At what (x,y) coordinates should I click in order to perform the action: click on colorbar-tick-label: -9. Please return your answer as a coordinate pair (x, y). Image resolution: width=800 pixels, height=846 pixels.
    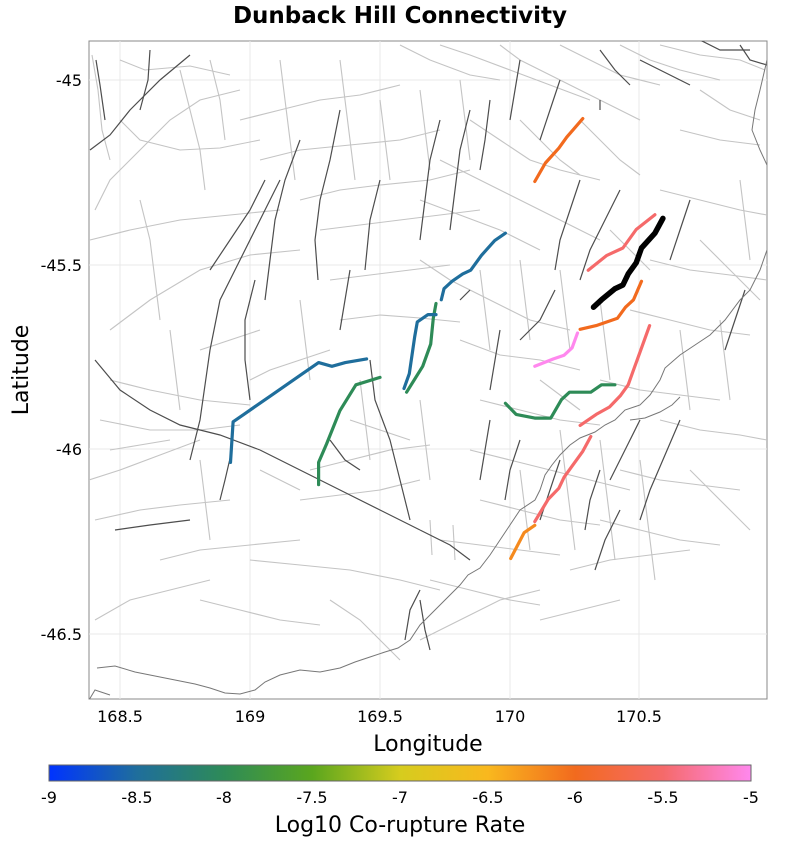
    Looking at the image, I should click on (49, 797).